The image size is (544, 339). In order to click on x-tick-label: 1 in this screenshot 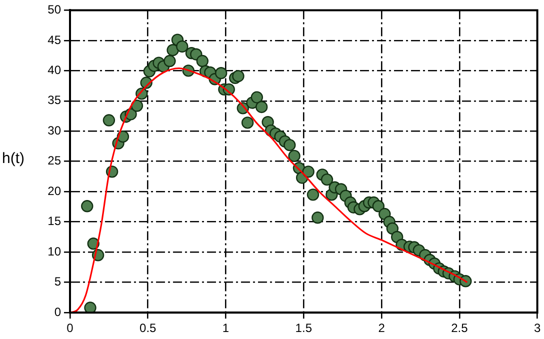, I will do `click(226, 328)`.